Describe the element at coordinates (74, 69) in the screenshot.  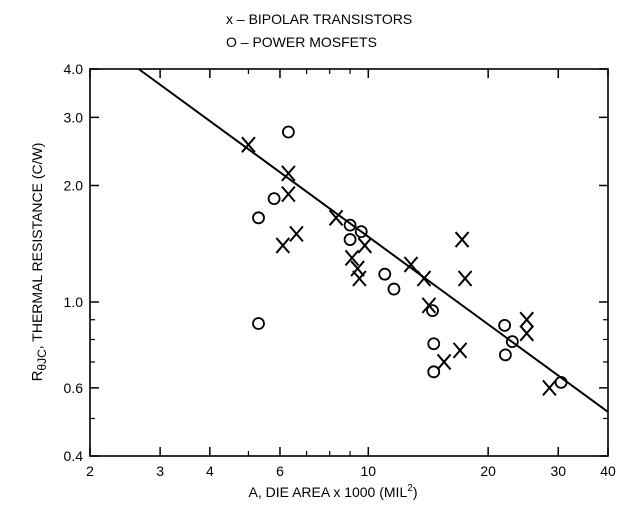
I see `y-tick-label: 4.0` at that location.